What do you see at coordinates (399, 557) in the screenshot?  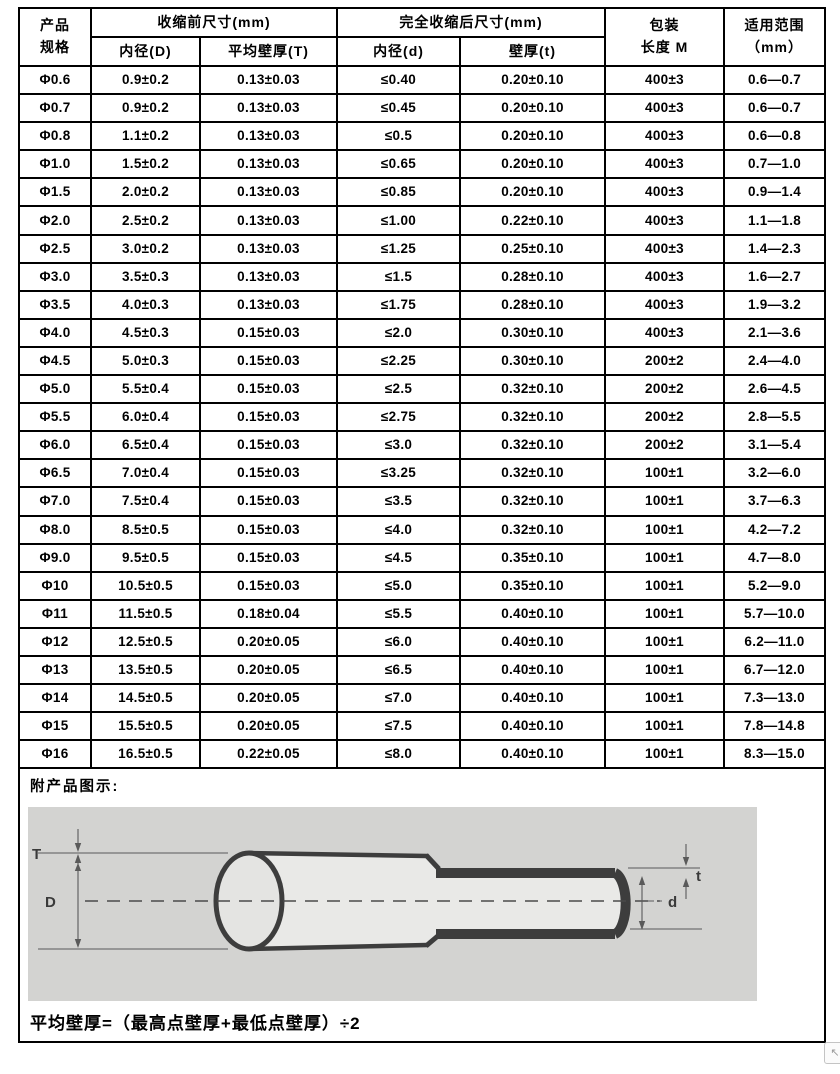 I see `cell-inner-d-after: ≤4.5` at bounding box center [399, 557].